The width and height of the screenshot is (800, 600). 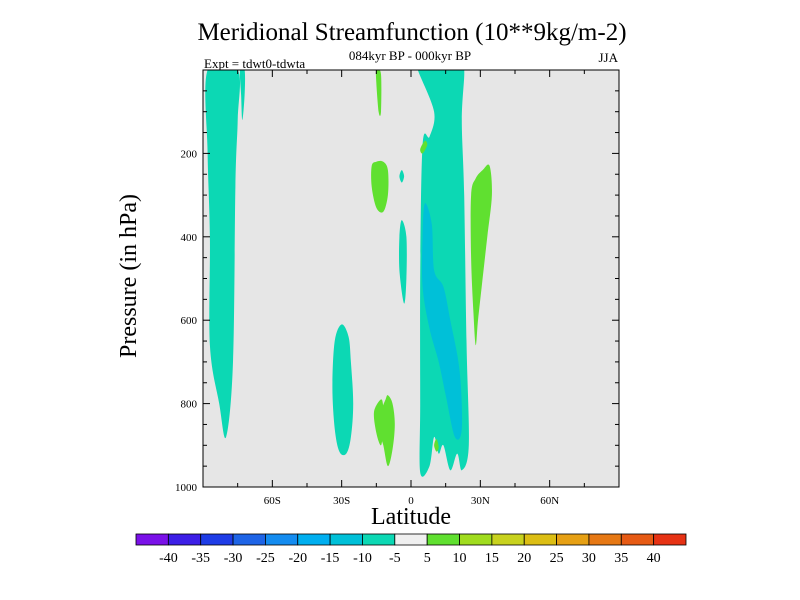 I want to click on colorbar-label: -15, so click(x=330, y=558).